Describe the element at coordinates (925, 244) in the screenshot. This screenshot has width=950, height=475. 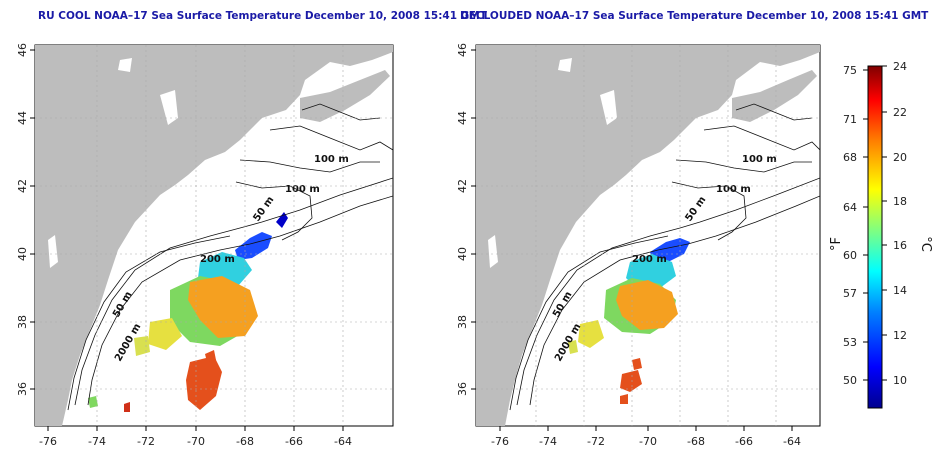
I see `celsius-axis-label: °C` at that location.